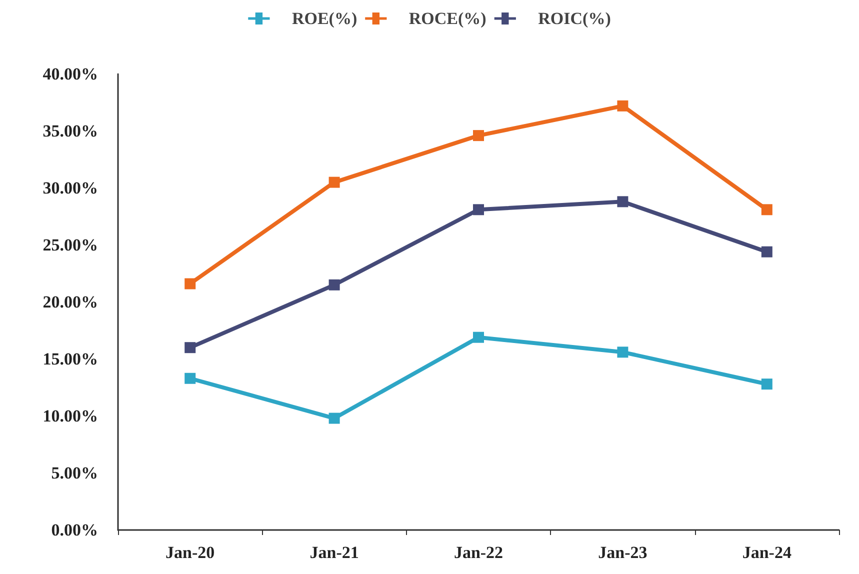  Describe the element at coordinates (70, 131) in the screenshot. I see `y-tick-label: 35.00%` at that location.